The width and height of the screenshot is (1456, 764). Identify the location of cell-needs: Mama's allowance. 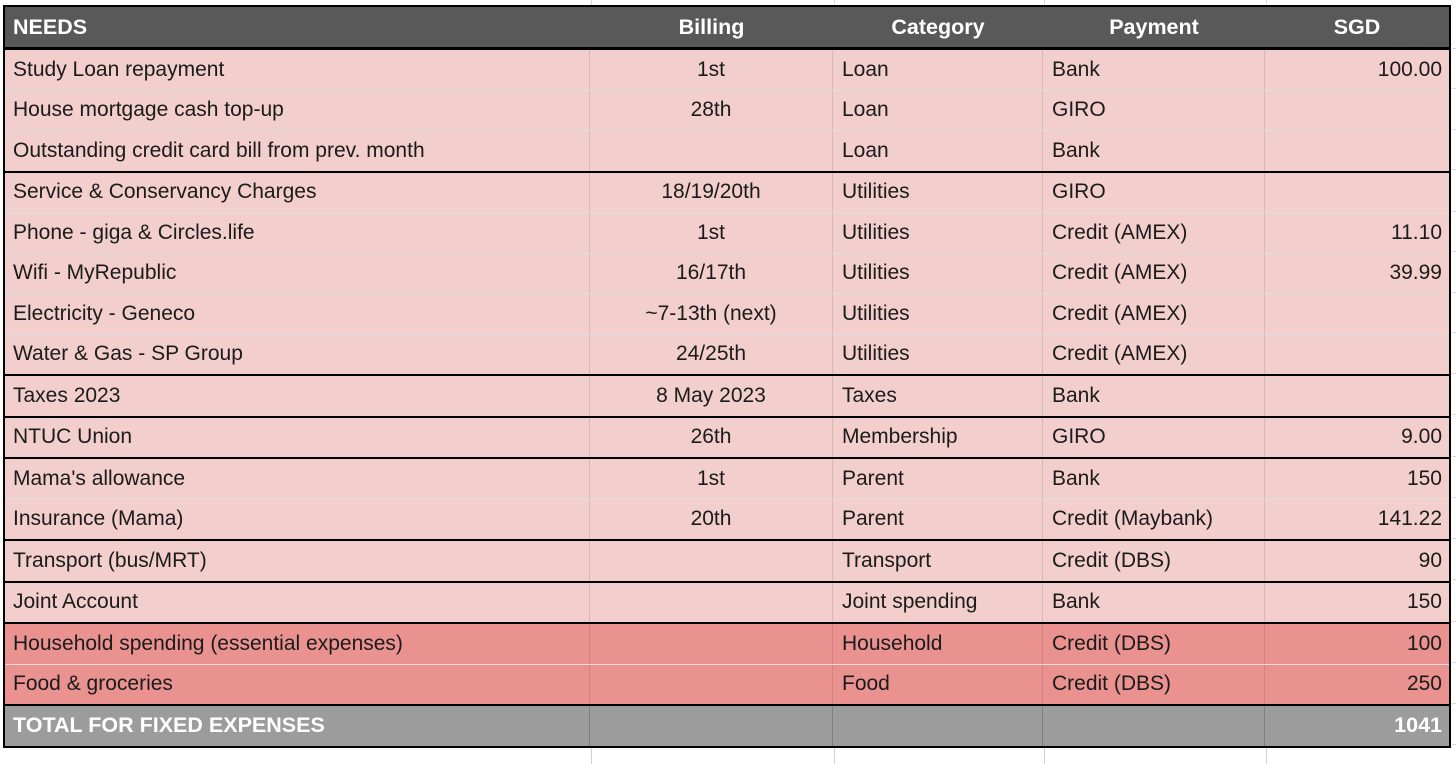
(297, 479).